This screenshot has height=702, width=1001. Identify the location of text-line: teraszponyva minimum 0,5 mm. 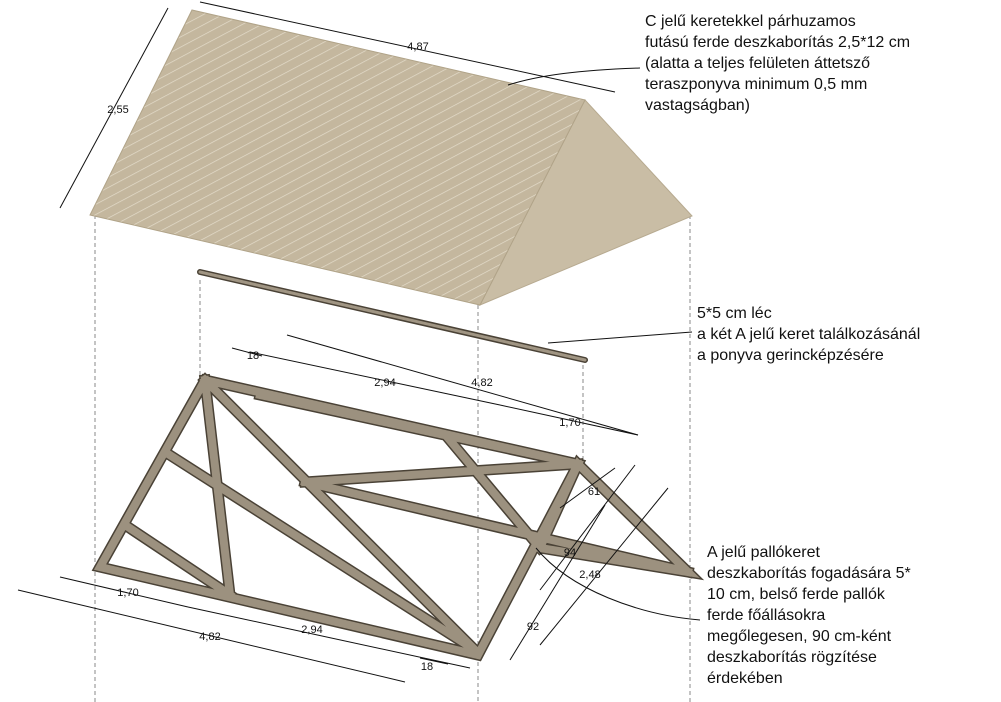
(756, 84).